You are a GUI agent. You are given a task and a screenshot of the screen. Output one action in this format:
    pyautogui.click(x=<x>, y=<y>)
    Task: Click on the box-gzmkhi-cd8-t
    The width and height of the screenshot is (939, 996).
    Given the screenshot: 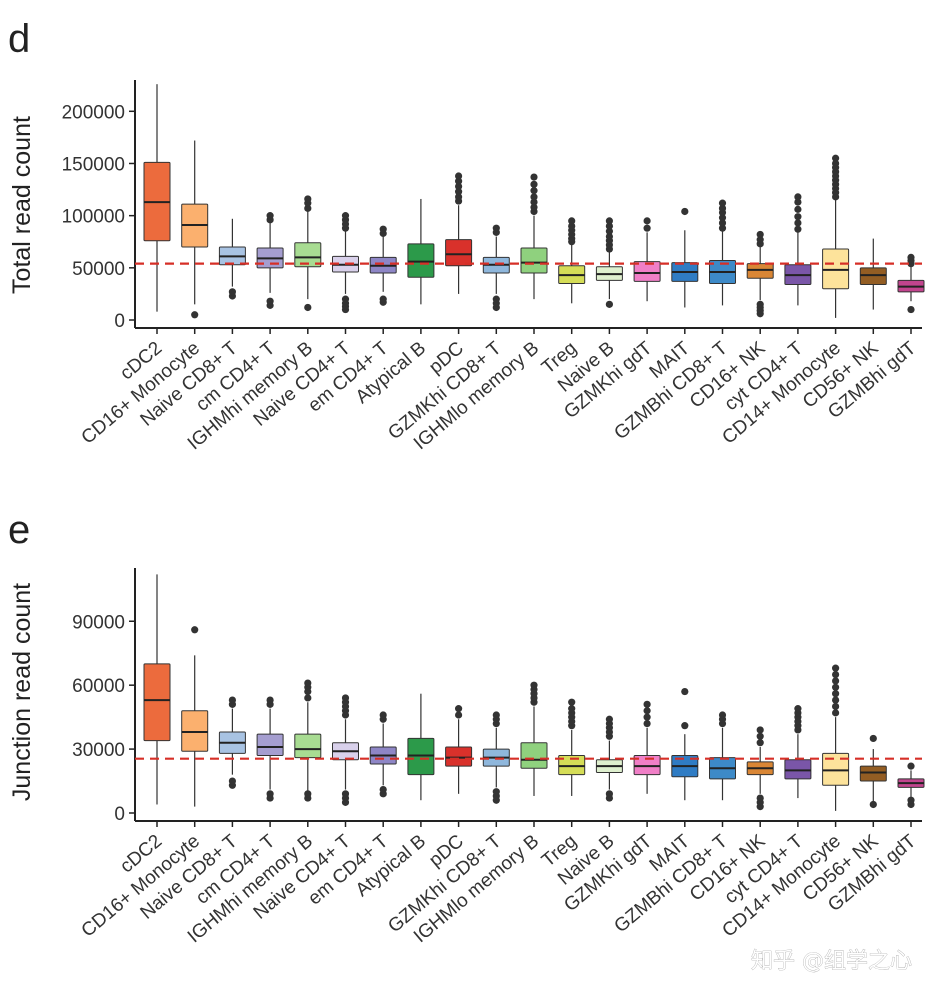 What is the action you would take?
    pyautogui.click(x=496, y=268)
    